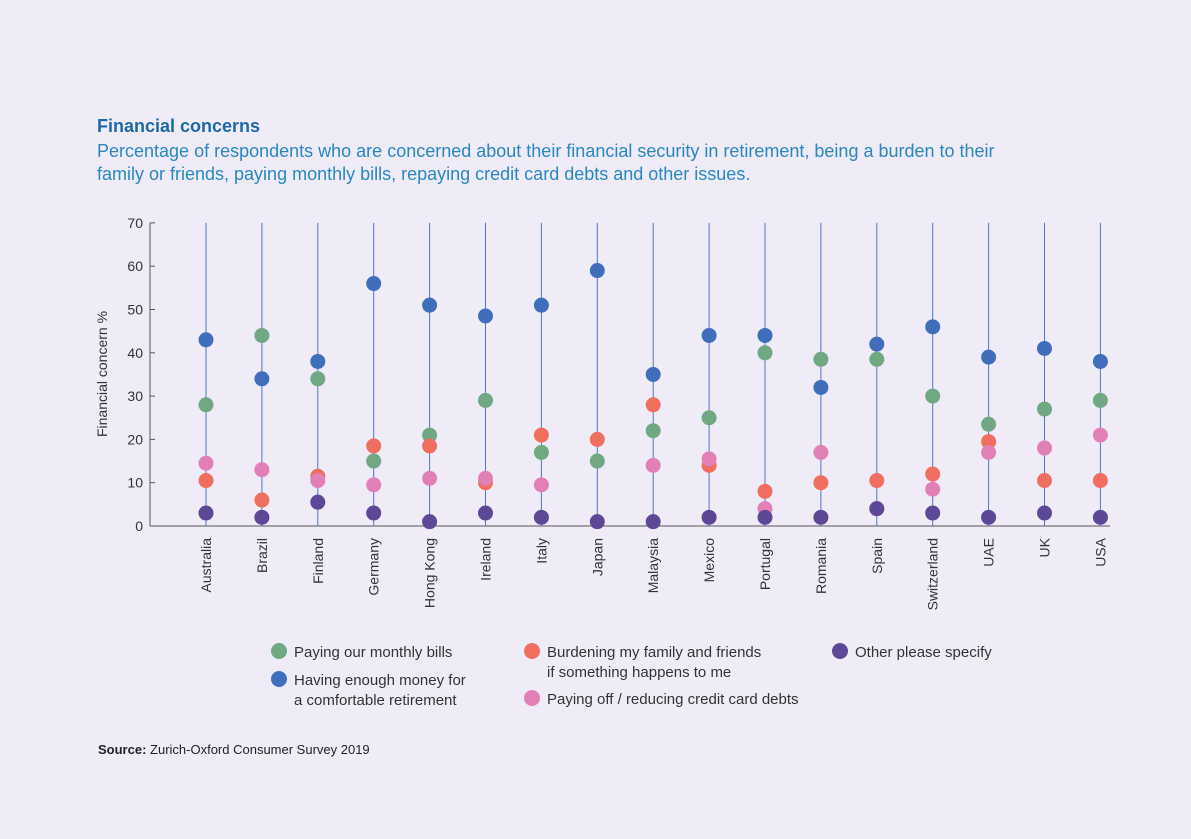 This screenshot has width=1191, height=839. I want to click on legend-dot-retirement, so click(279, 679).